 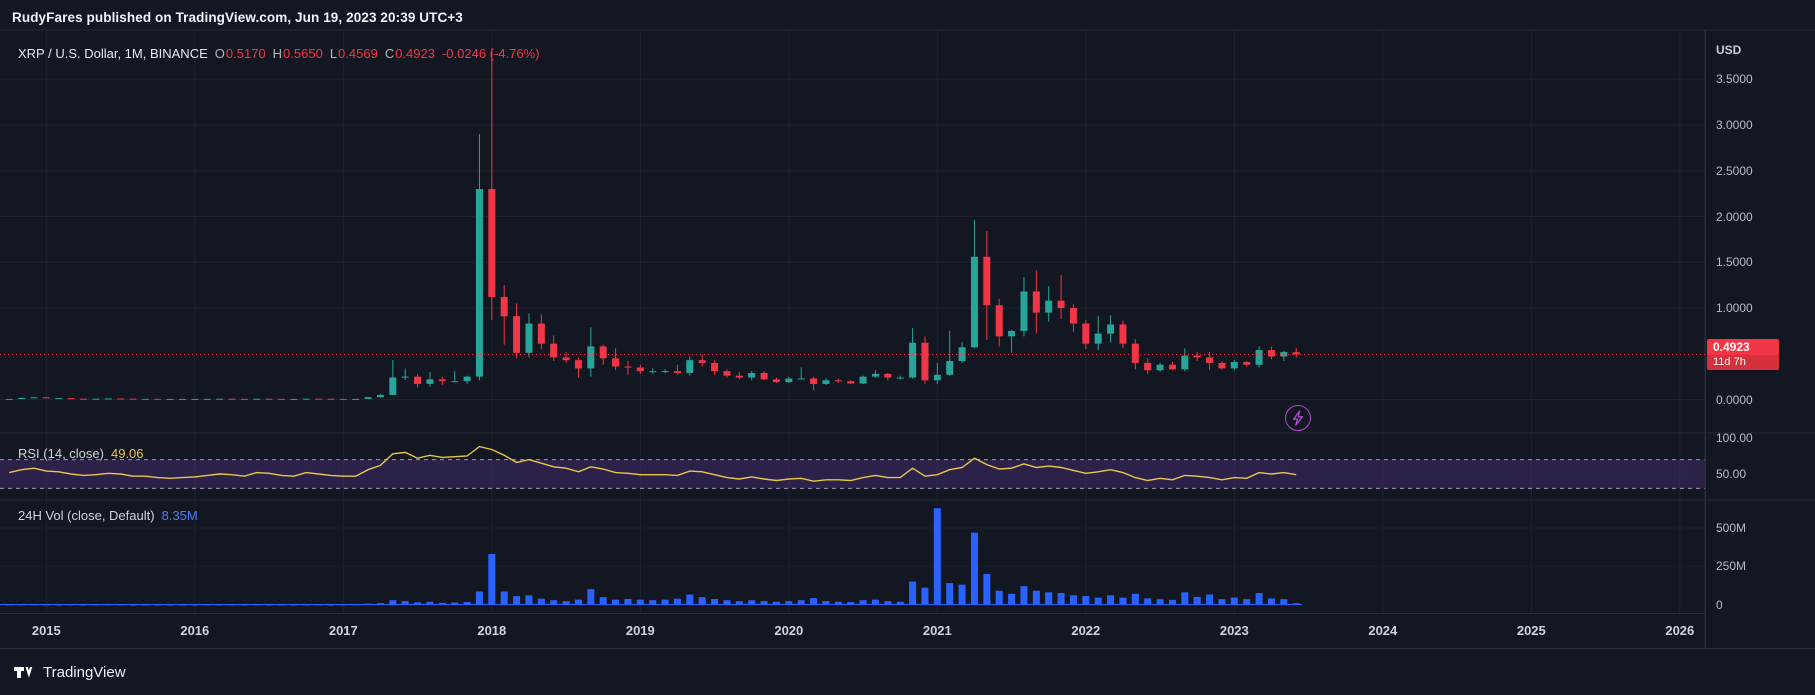 I want to click on volume-tick-label: 0, so click(x=1719, y=604).